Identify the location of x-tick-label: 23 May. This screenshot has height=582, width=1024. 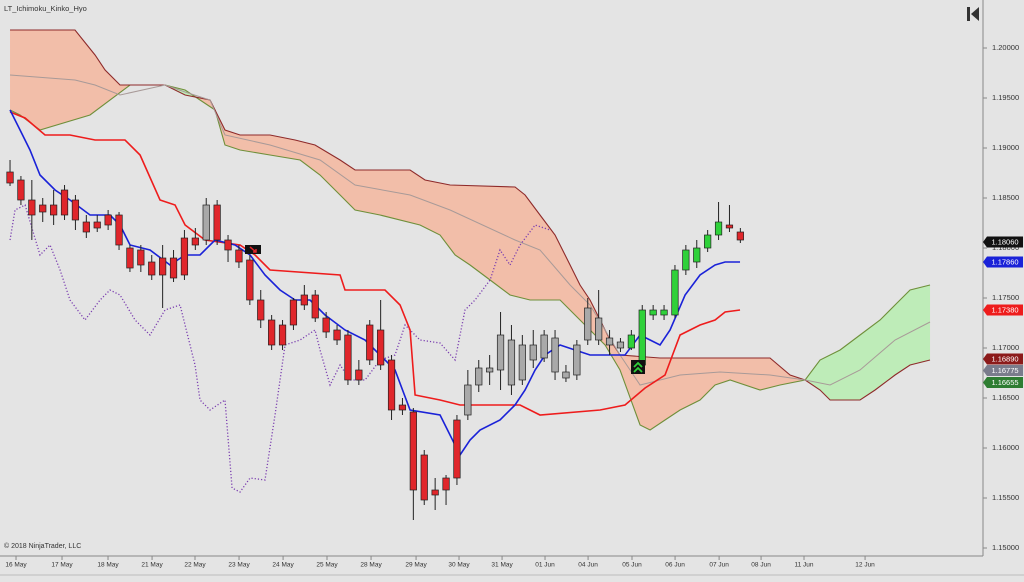
(239, 565).